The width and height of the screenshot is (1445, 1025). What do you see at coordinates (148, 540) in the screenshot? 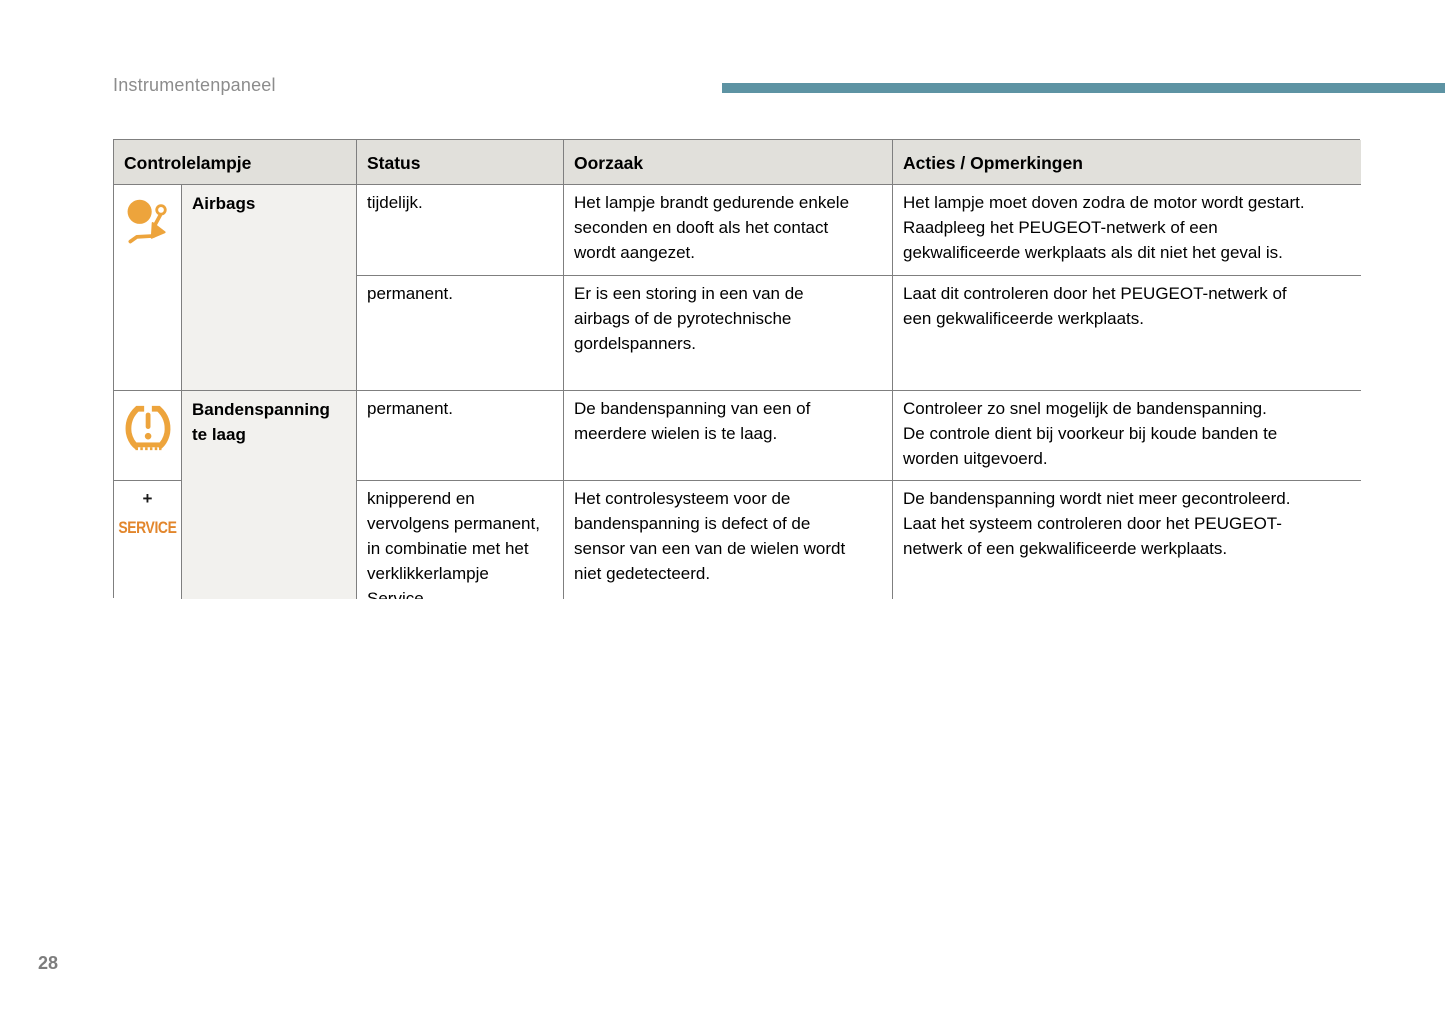
I see `service-icon-cell: + SERVICE` at bounding box center [148, 540].